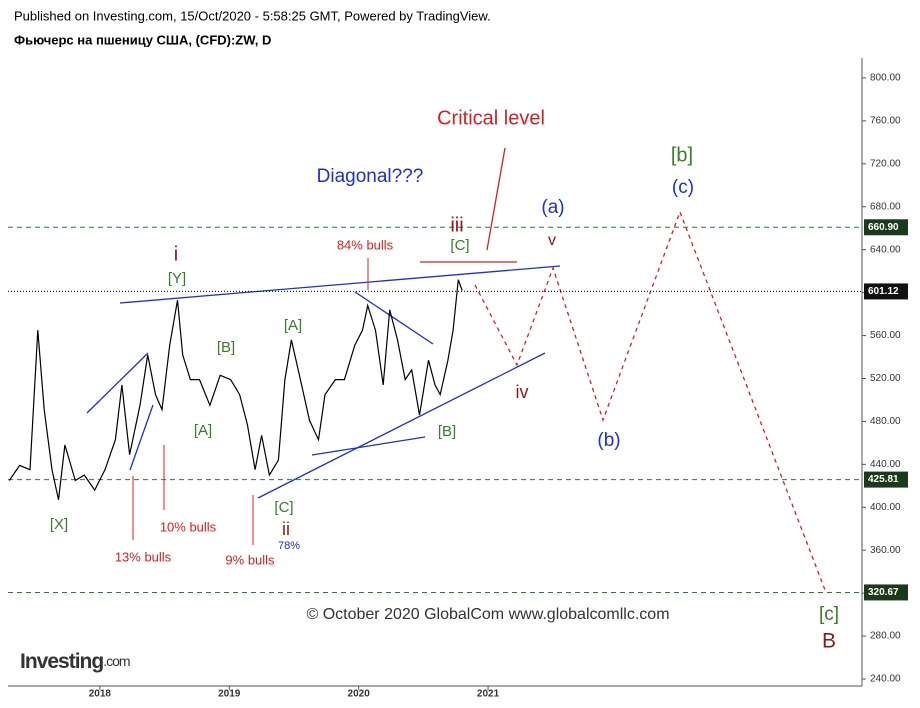 Image resolution: width=920 pixels, height=708 pixels. I want to click on level-label: 660.90, so click(883, 227).